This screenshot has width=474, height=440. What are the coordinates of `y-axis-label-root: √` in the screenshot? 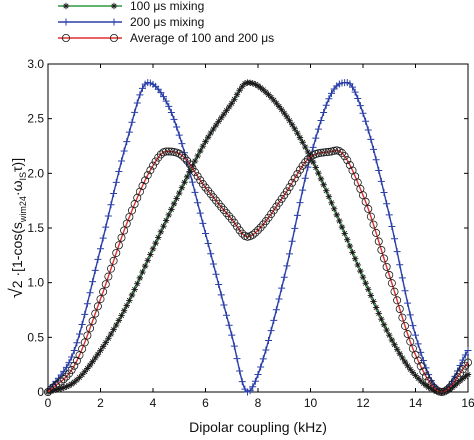 It's located at (16, 293).